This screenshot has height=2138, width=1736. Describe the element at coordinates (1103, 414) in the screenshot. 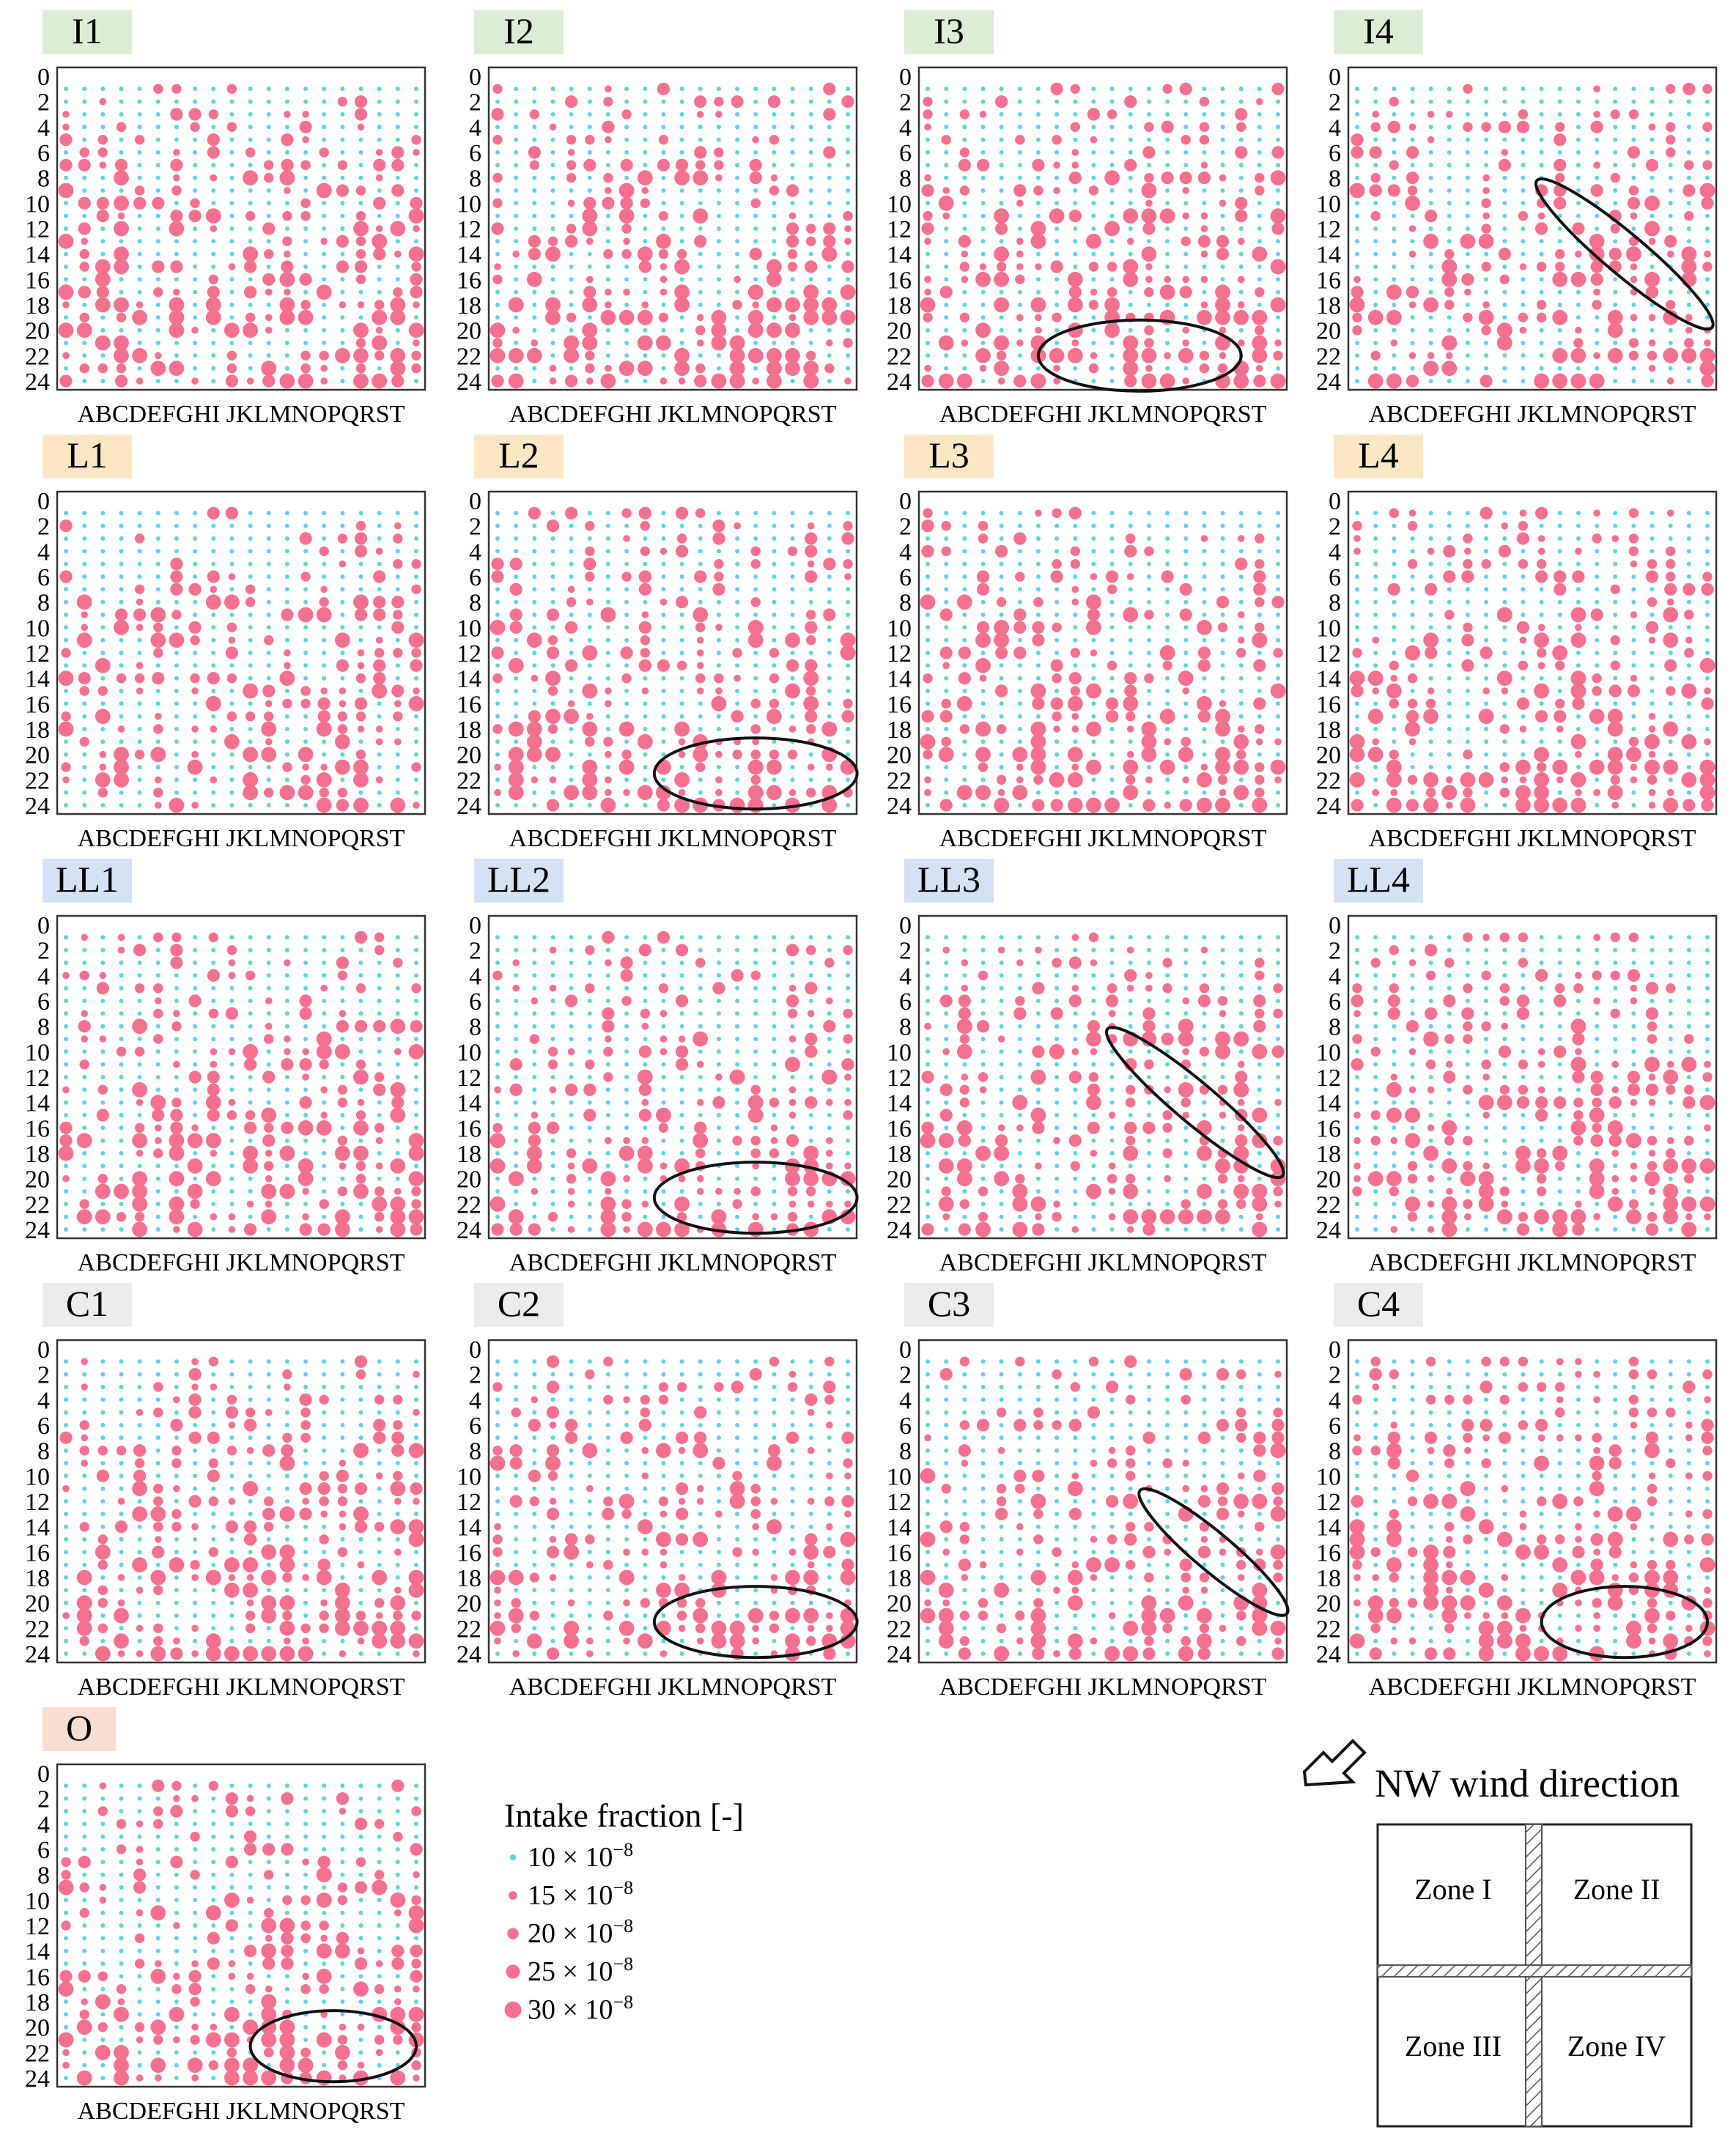

I see `x-tick-labels: ABCDEFGHI JKLMNOPQRST` at that location.